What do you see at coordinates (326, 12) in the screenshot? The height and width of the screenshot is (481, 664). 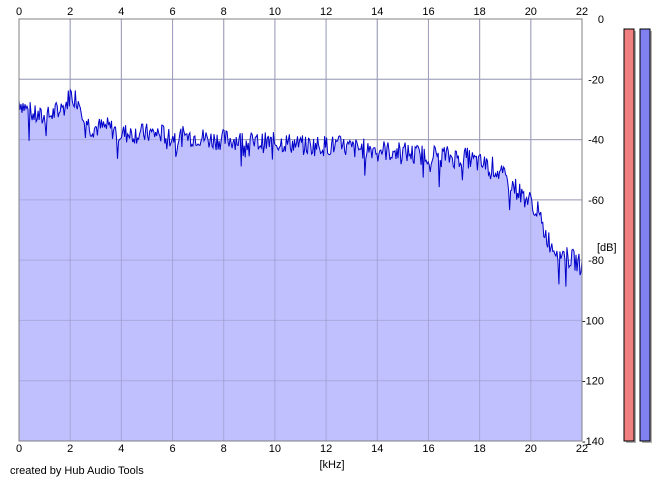 I see `x-tick-label-top: 12` at bounding box center [326, 12].